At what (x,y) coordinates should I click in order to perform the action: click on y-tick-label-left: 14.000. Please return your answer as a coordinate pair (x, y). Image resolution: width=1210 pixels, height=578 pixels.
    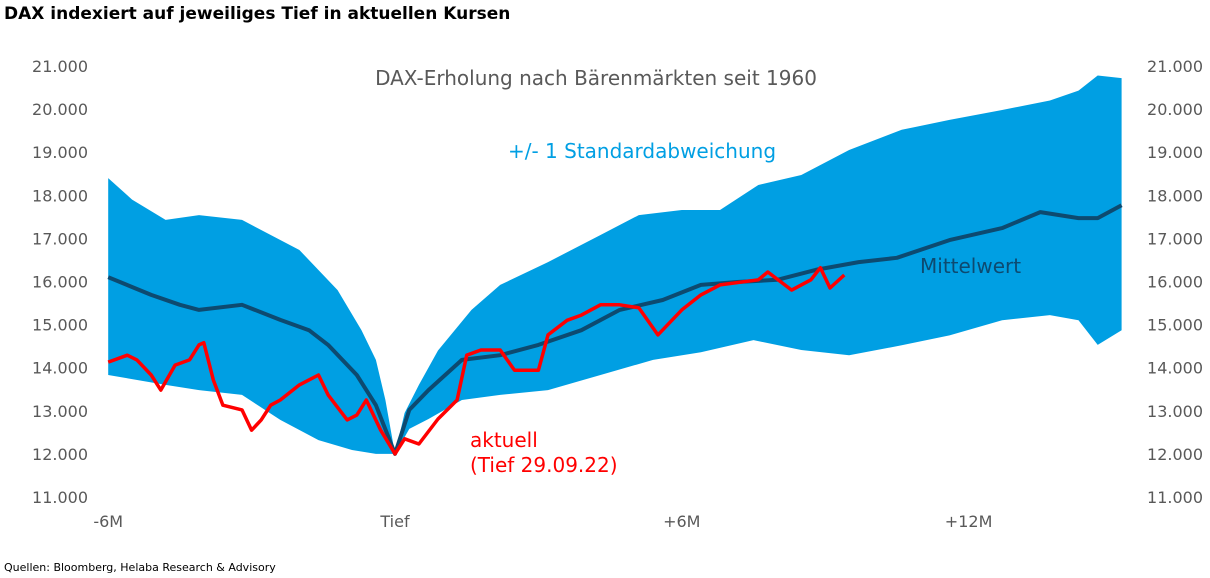
    Looking at the image, I should click on (60, 368).